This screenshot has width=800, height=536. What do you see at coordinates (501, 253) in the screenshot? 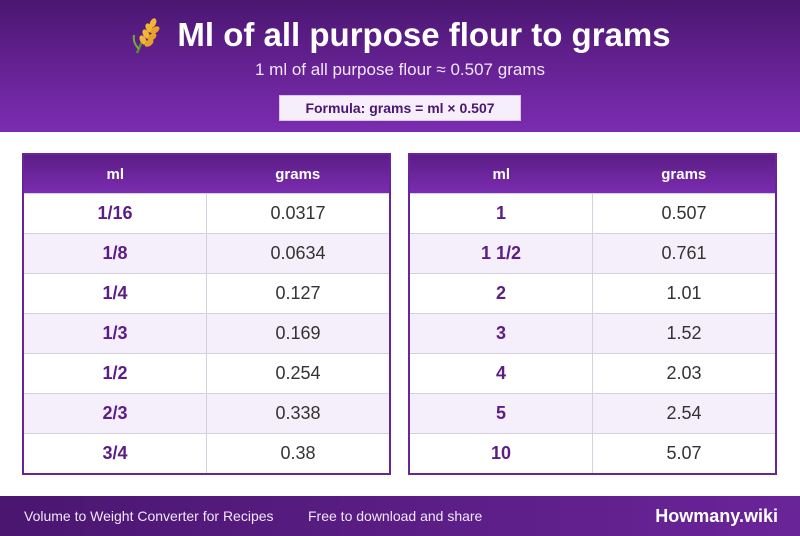
I see `ml-cell: 1 1/2` at bounding box center [501, 253].